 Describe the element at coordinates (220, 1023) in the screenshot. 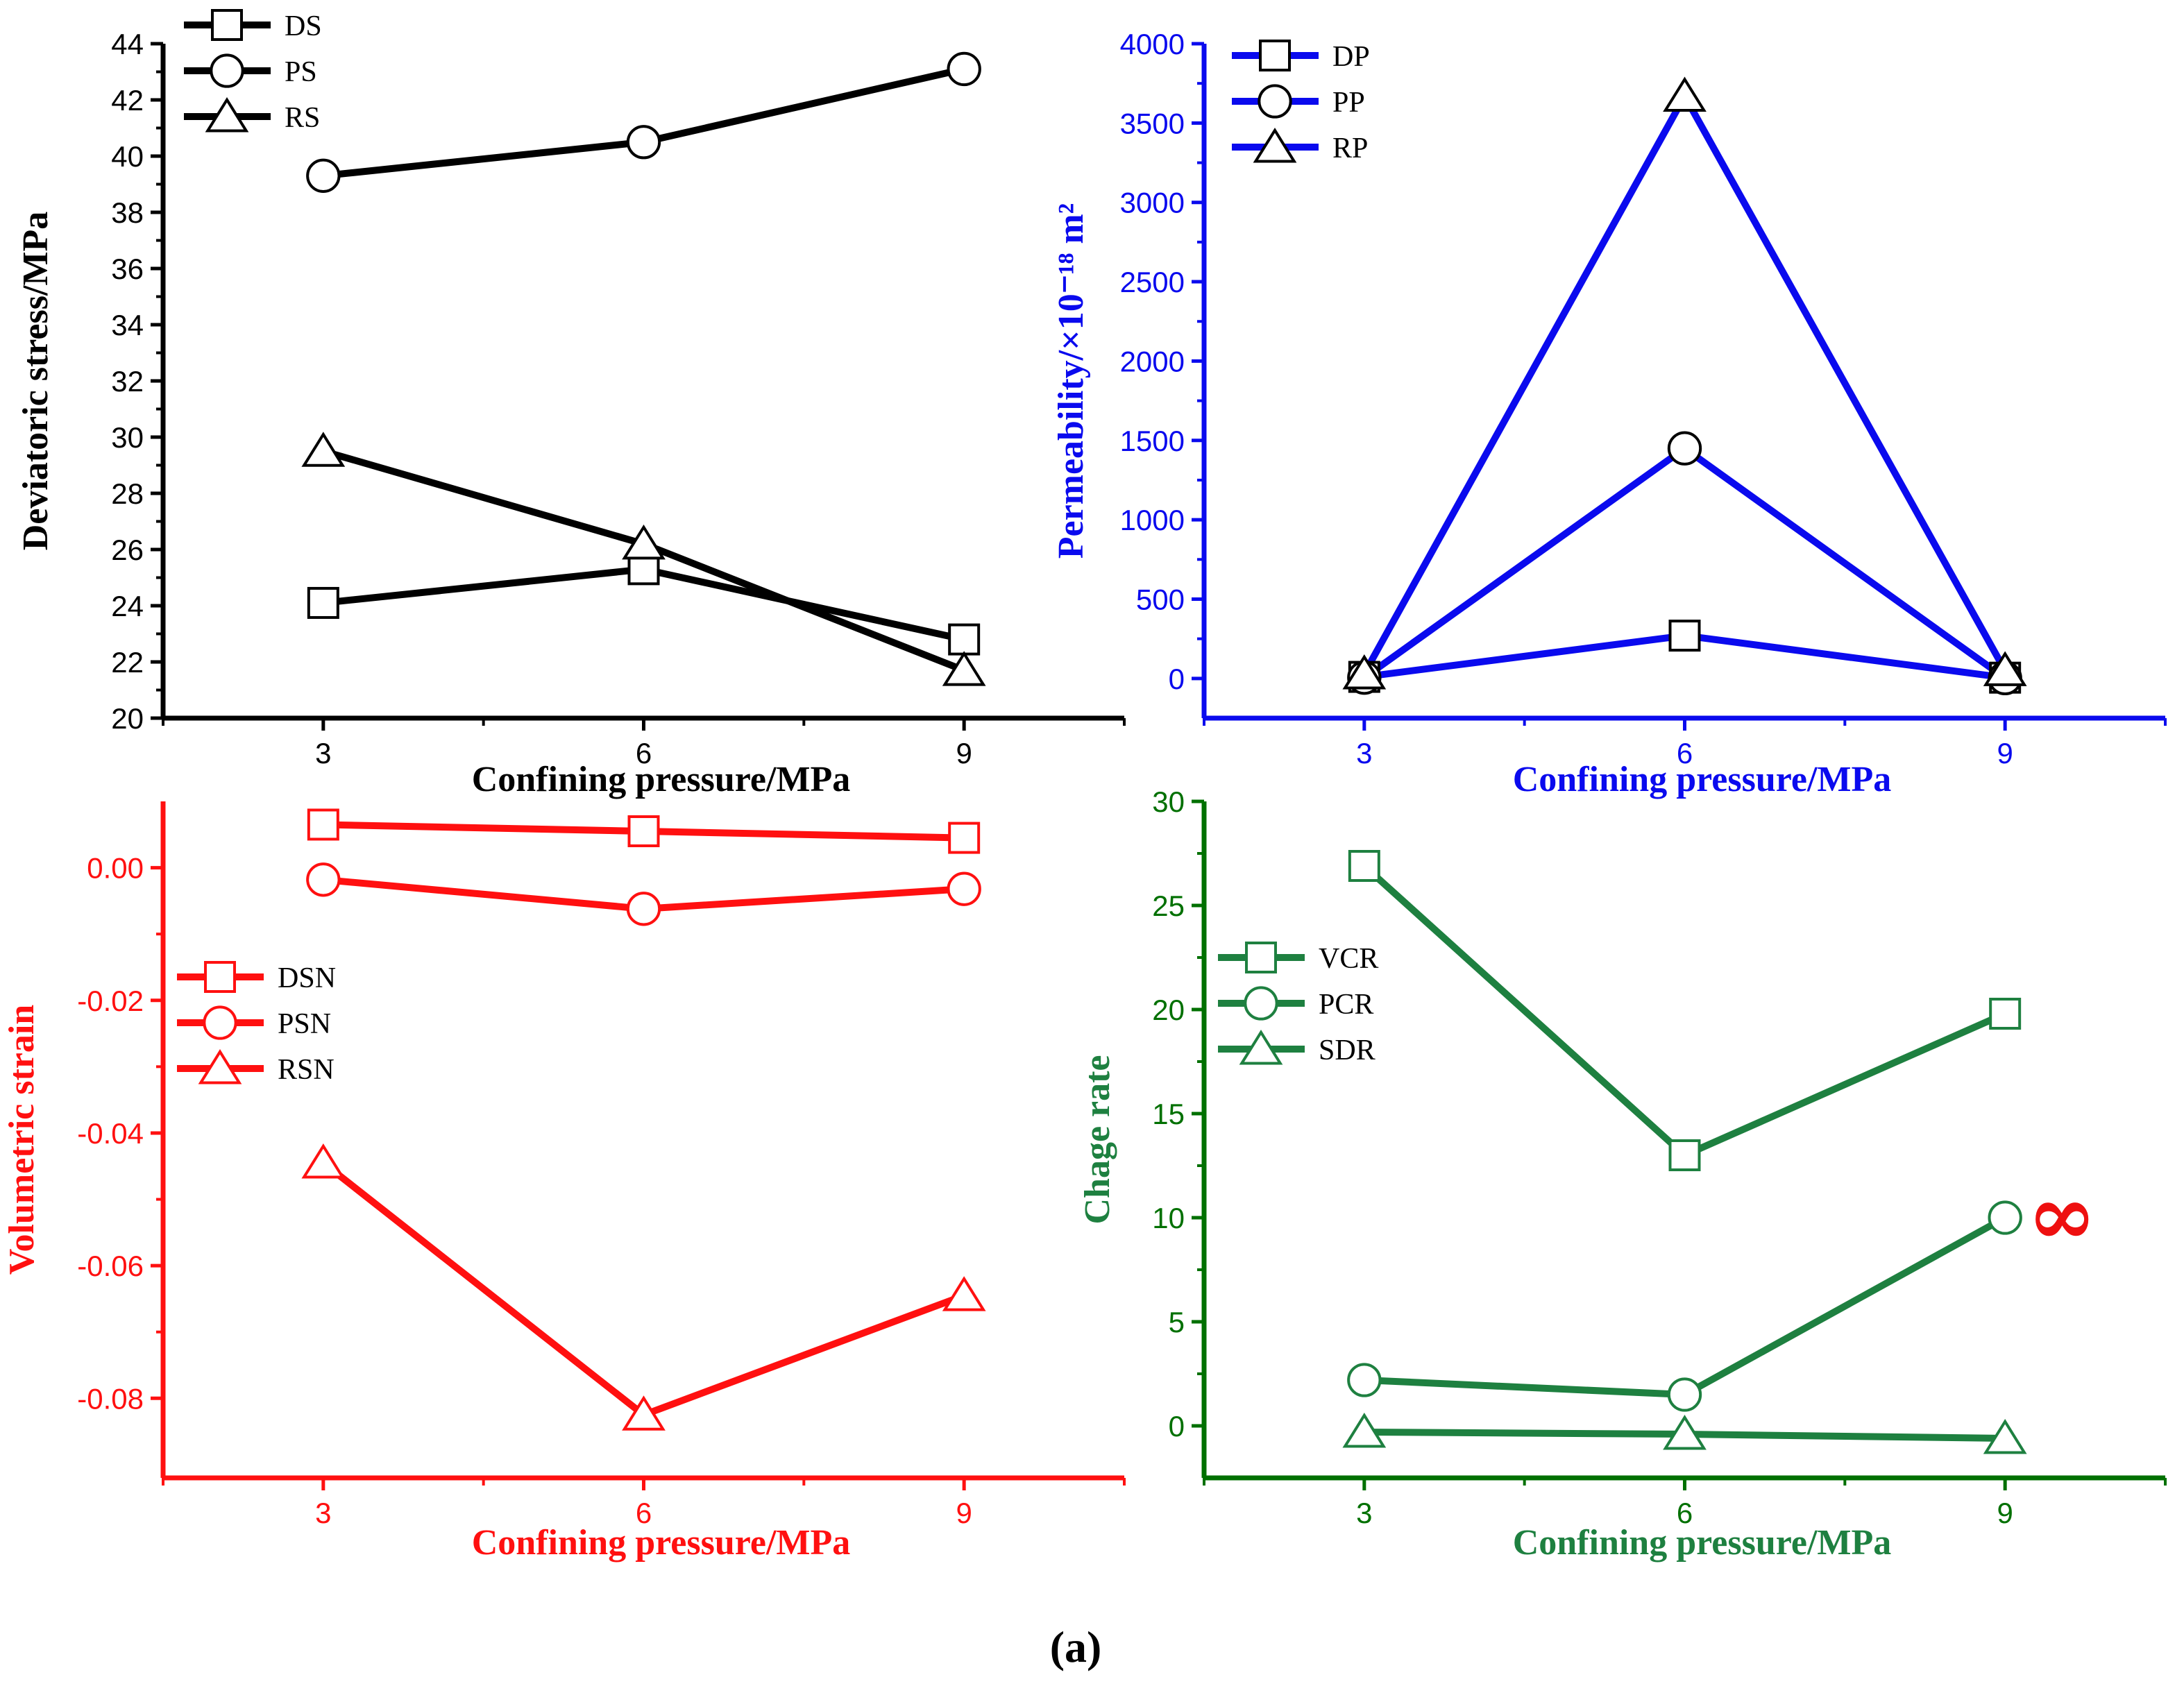

I see `legend-marker-psn` at that location.